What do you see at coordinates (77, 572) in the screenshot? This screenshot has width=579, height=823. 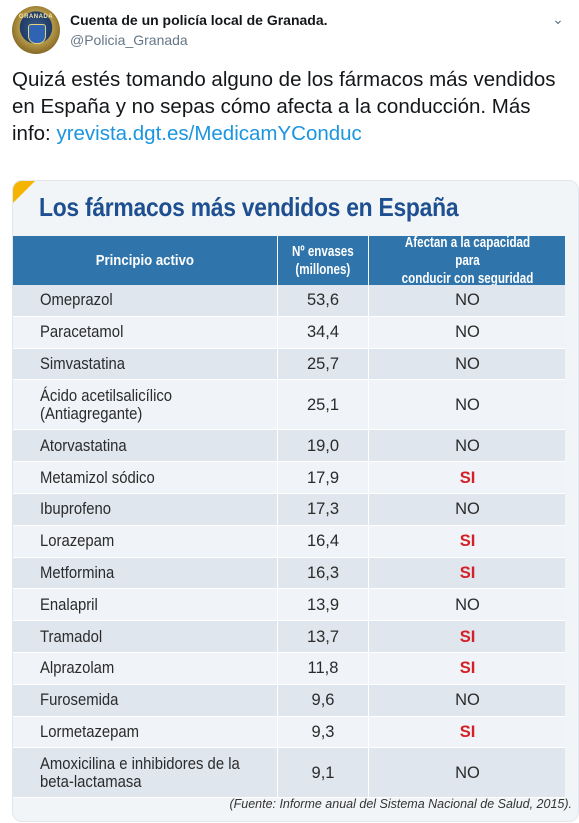 I see `drug-name-line: Metformina` at bounding box center [77, 572].